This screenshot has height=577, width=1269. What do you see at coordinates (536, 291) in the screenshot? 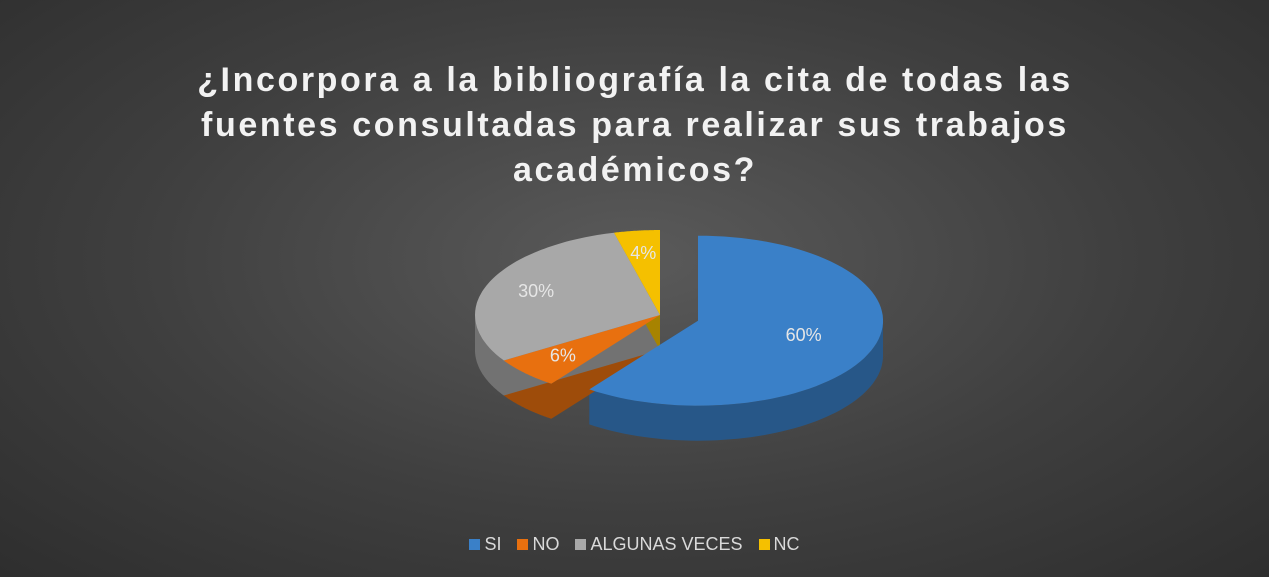
I see `data-label: 30%` at bounding box center [536, 291].